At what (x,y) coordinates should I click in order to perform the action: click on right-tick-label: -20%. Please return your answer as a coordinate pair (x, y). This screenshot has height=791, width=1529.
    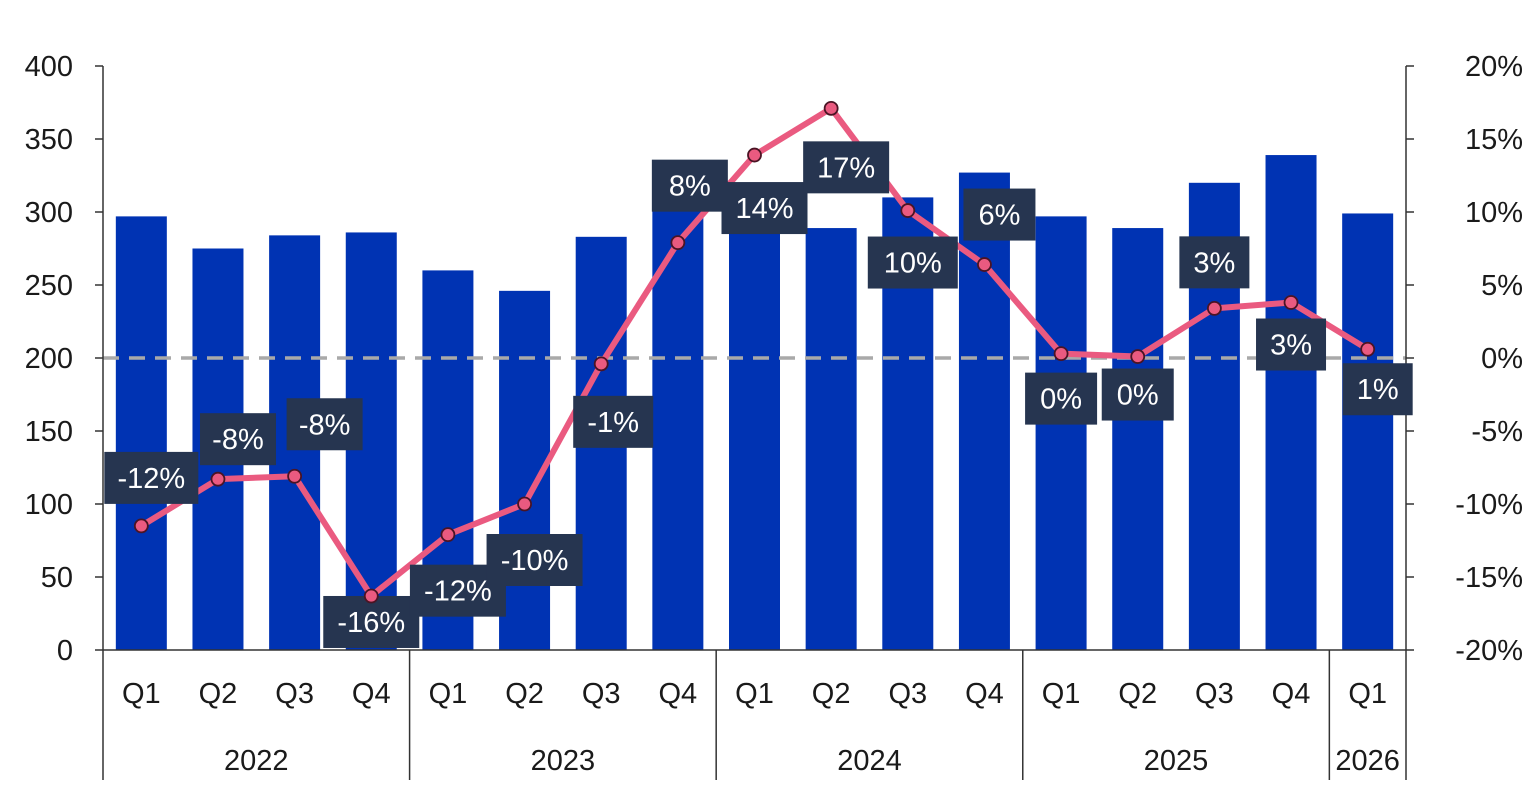
    Looking at the image, I should click on (1489, 651).